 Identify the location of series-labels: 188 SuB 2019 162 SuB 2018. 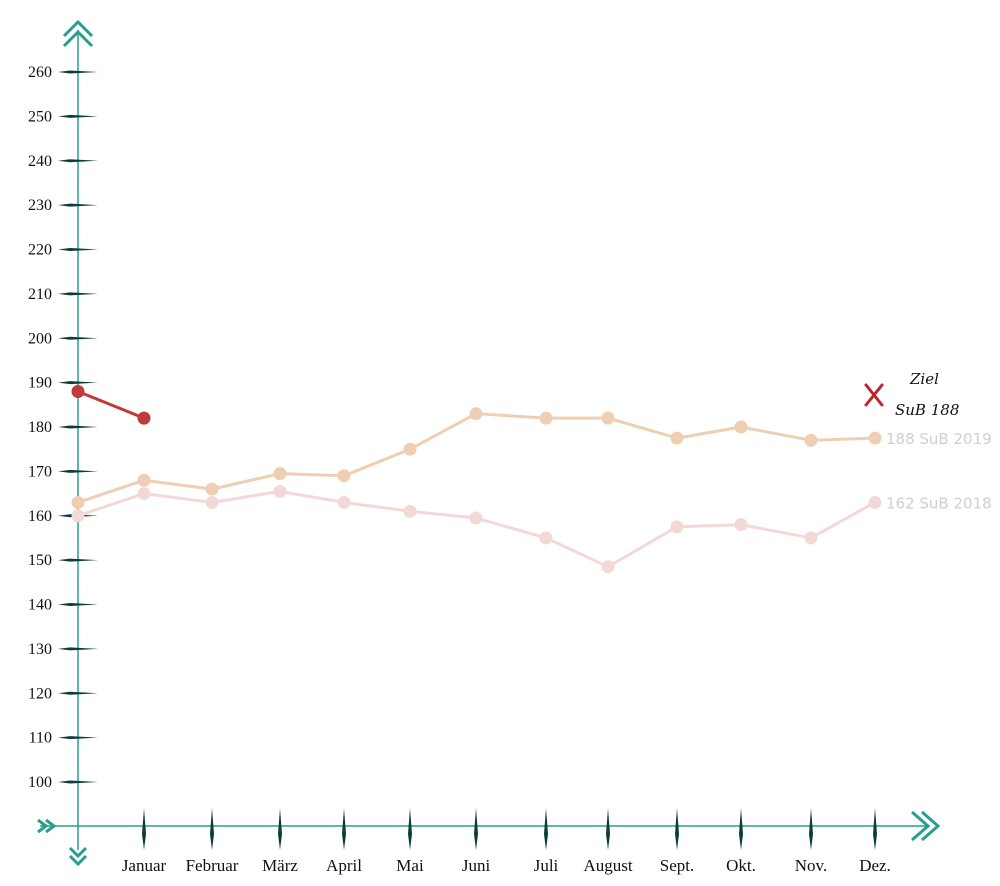
(939, 471).